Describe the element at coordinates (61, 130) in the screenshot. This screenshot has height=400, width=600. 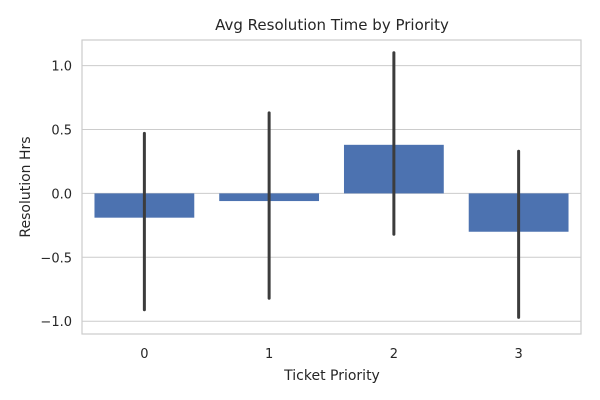
I see `y-tick-label: 0.5` at that location.